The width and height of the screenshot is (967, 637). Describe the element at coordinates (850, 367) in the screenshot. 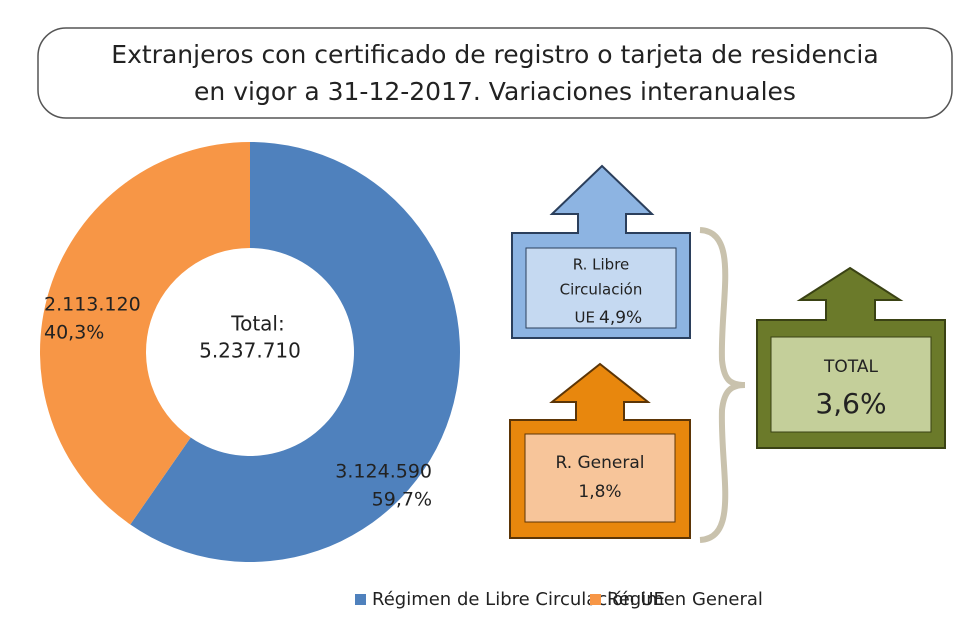

I see `variation-label: TOTAL` at that location.